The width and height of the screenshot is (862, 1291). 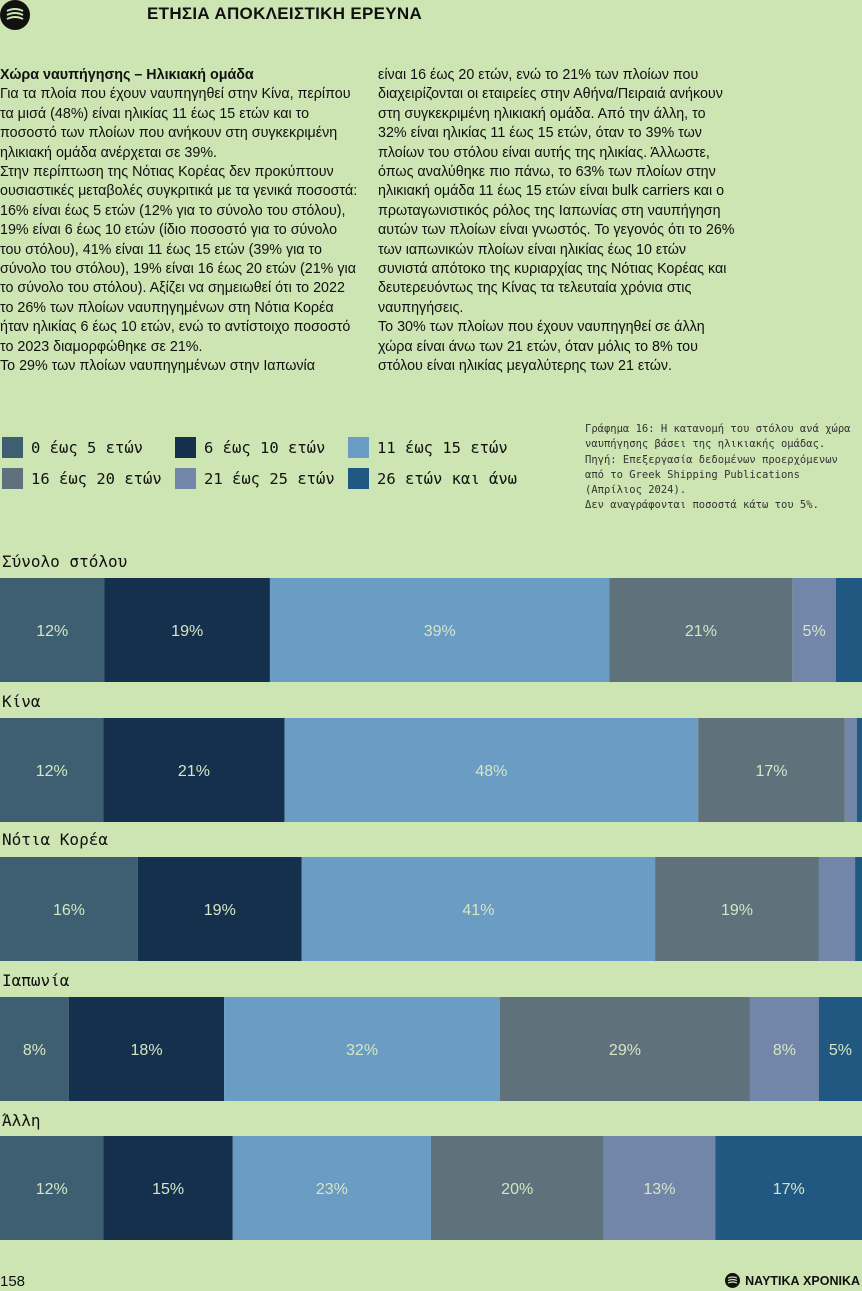 I want to click on bar-data-label: 18%, so click(x=147, y=1050).